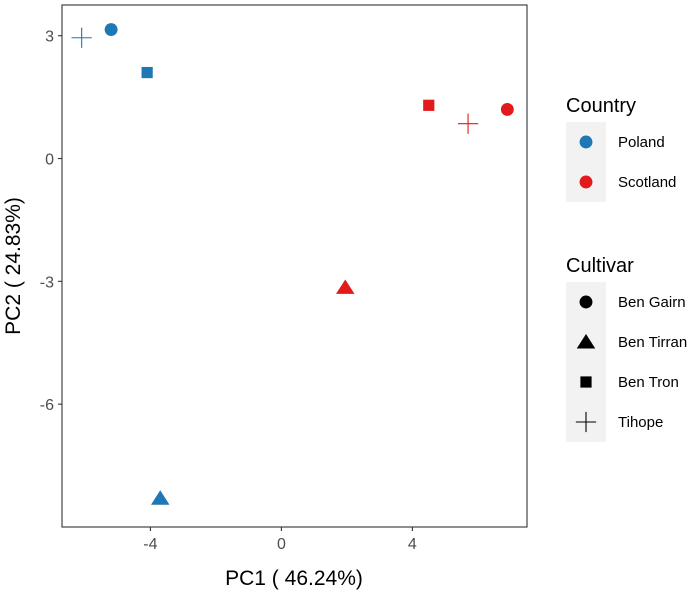  What do you see at coordinates (586, 162) in the screenshot?
I see `legend-key-background` at bounding box center [586, 162].